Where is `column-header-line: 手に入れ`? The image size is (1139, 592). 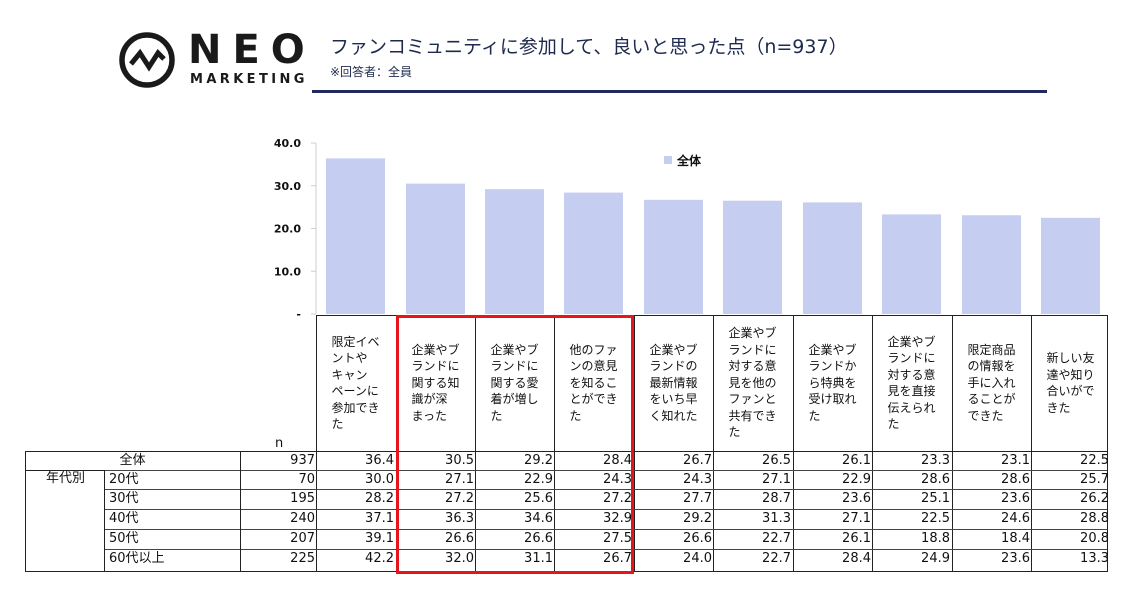 column-header-line: 手に入れ is located at coordinates (991, 382).